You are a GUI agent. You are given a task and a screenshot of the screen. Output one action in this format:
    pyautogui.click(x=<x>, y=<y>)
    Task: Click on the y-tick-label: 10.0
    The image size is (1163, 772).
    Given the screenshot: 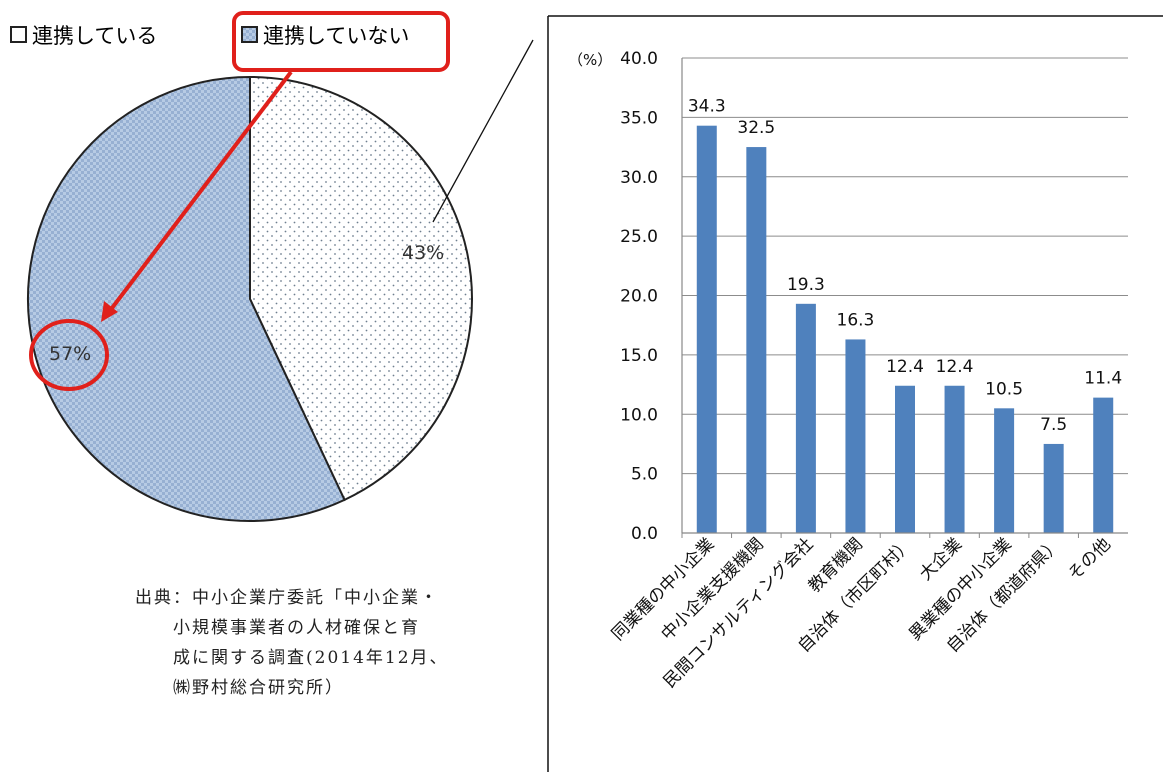 What is the action you would take?
    pyautogui.click(x=639, y=415)
    